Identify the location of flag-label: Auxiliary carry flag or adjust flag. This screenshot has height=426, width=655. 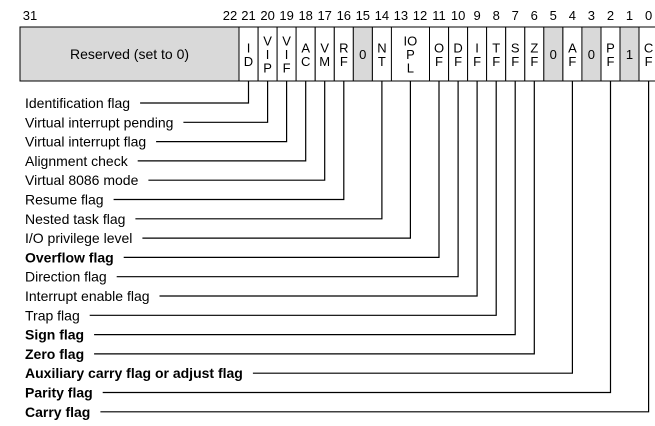
(134, 373).